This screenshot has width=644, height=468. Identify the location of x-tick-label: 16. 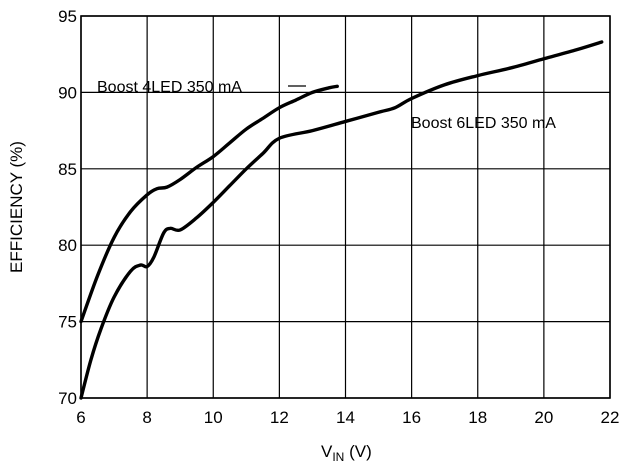
(411, 417).